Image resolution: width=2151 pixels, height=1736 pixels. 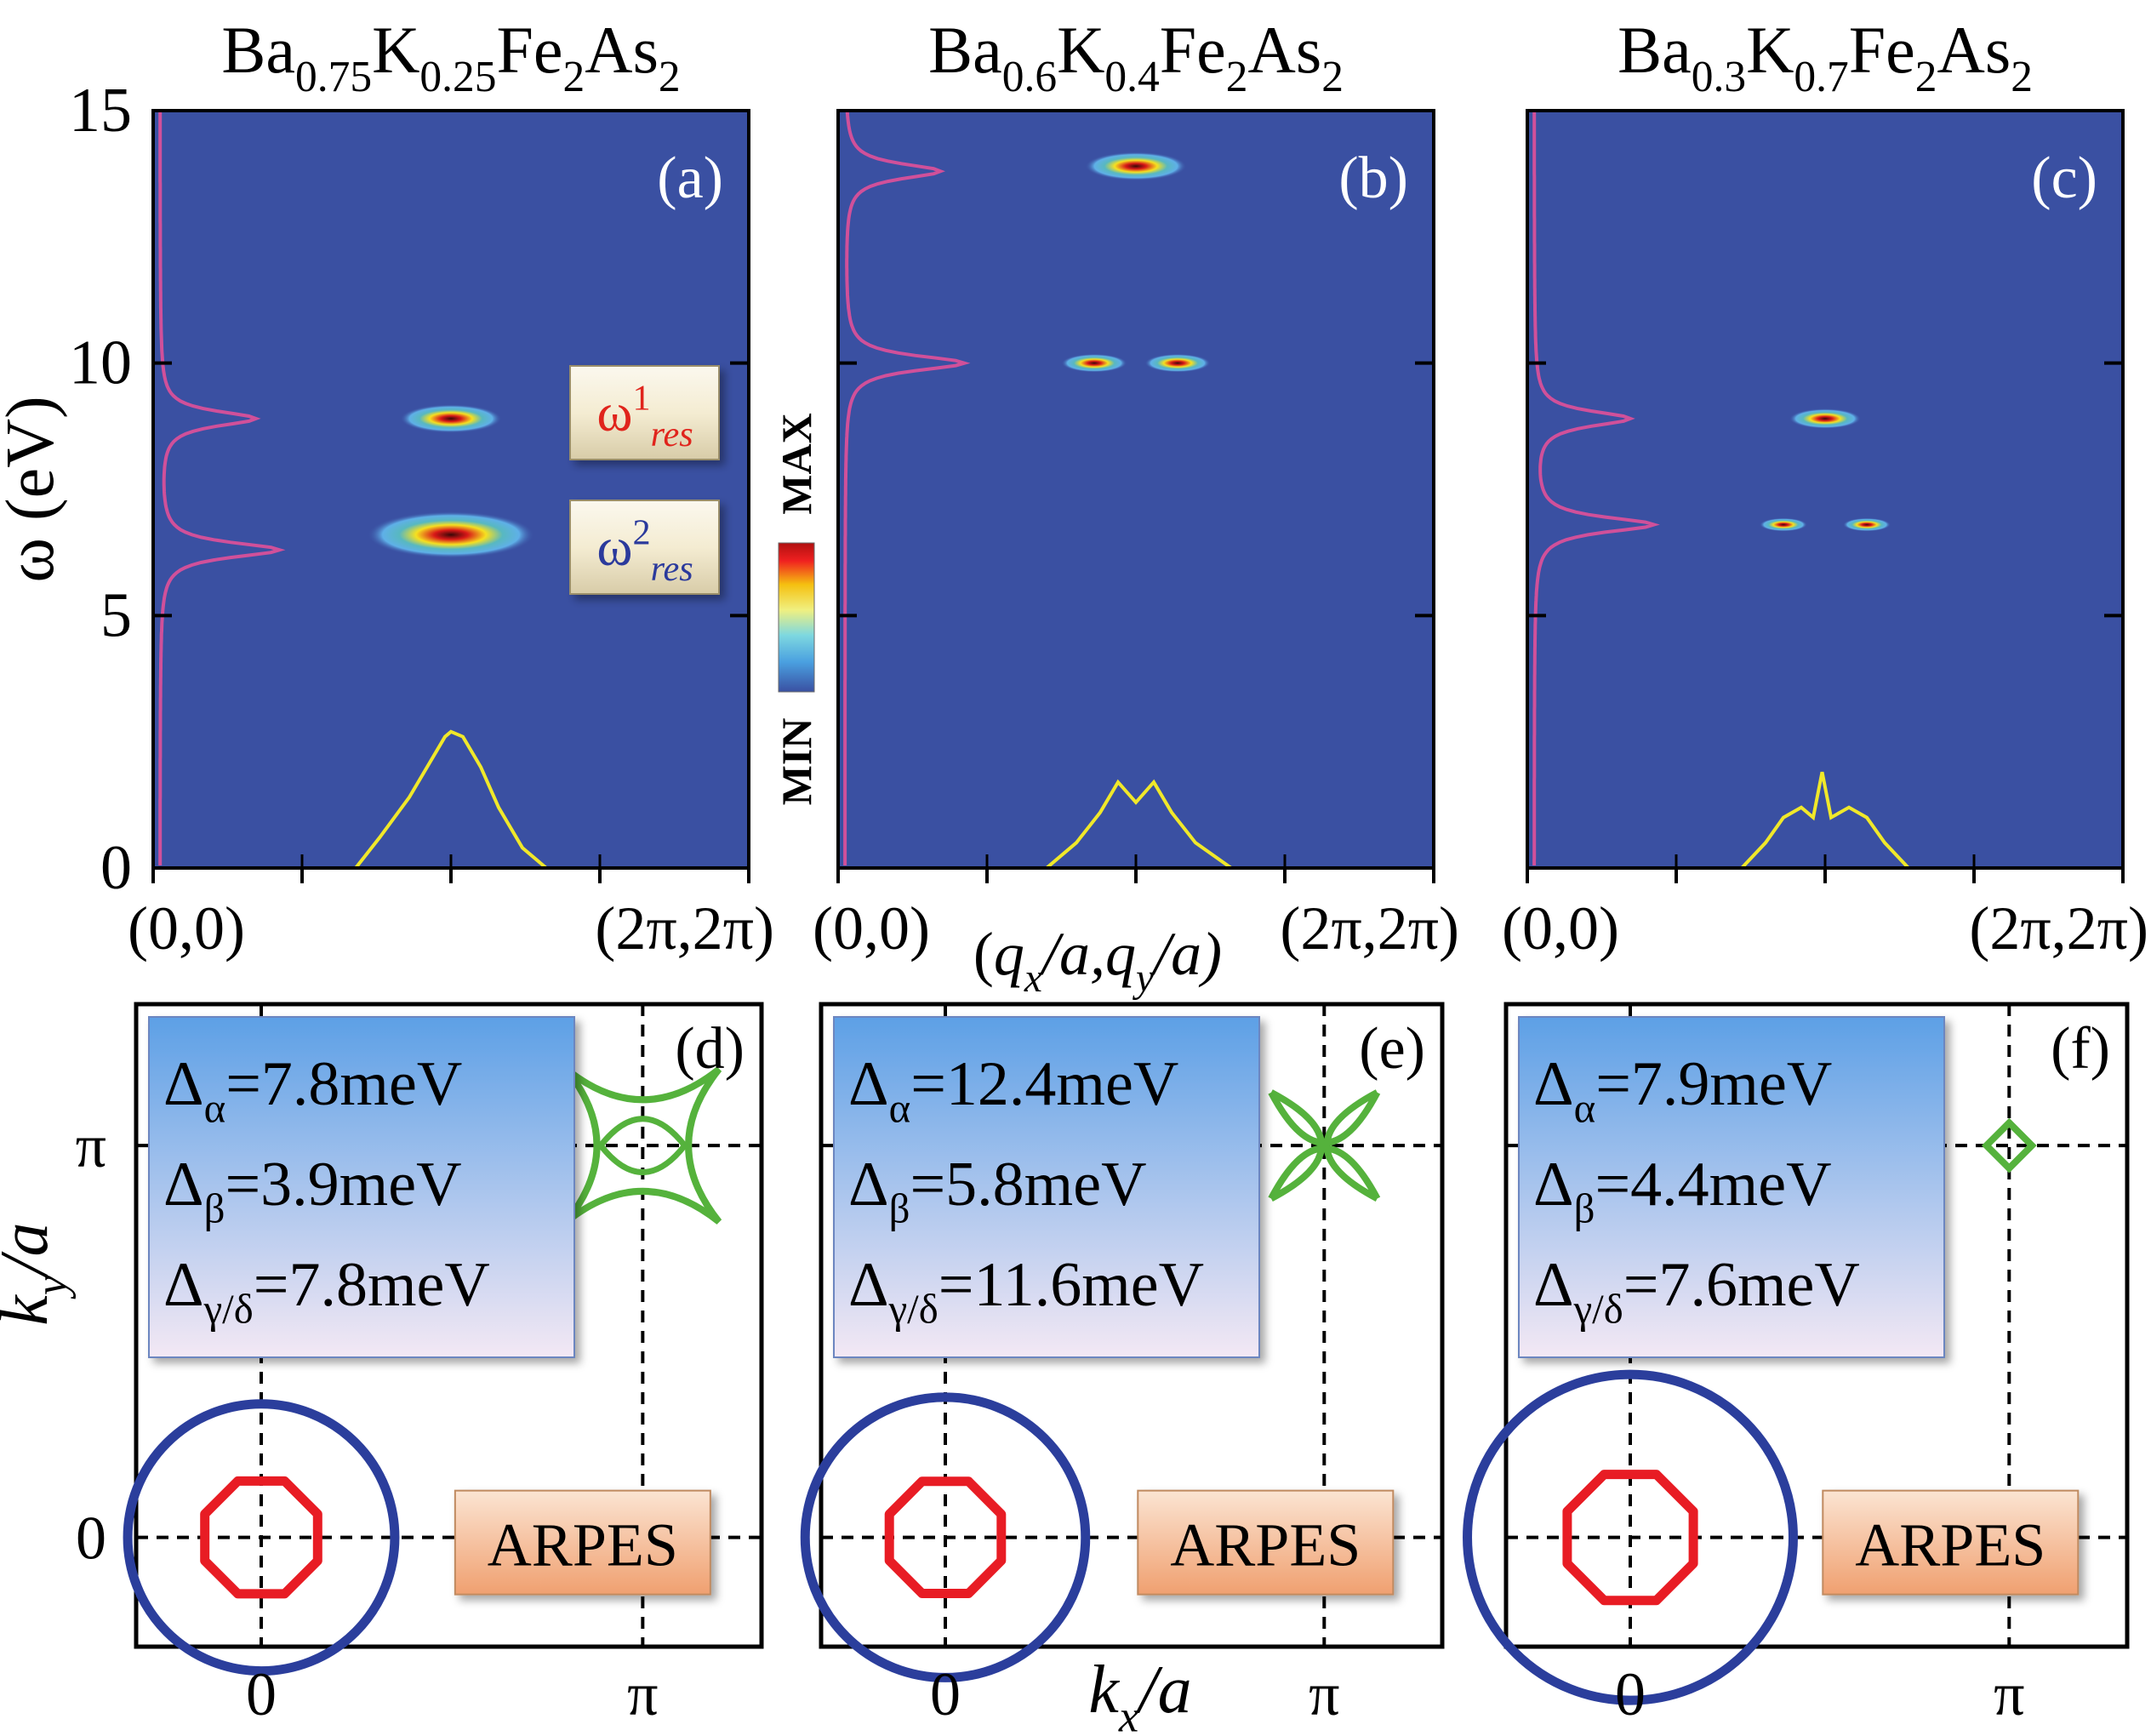 I want to click on panel-title-part: Fe, so click(x=530, y=50).